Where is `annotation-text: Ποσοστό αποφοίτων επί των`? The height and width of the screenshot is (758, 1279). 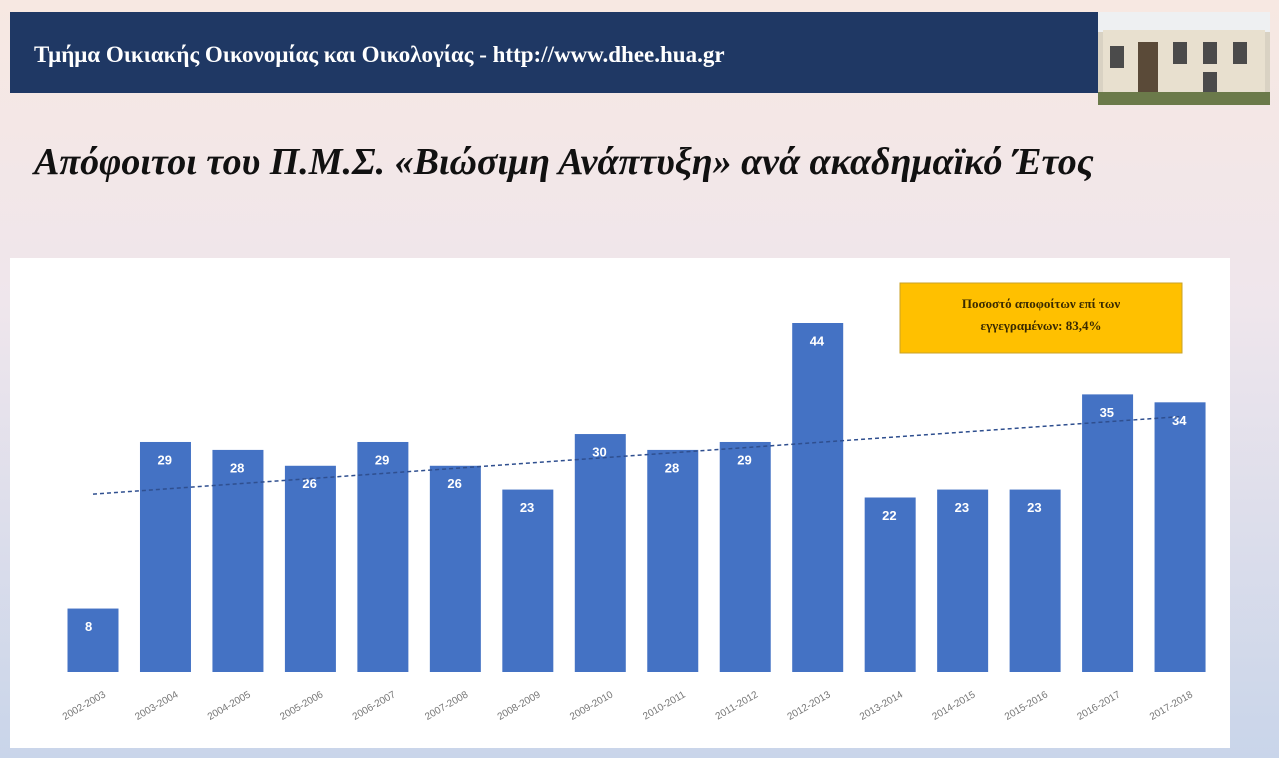 annotation-text: Ποσοστό αποφοίτων επί των is located at coordinates (1041, 303).